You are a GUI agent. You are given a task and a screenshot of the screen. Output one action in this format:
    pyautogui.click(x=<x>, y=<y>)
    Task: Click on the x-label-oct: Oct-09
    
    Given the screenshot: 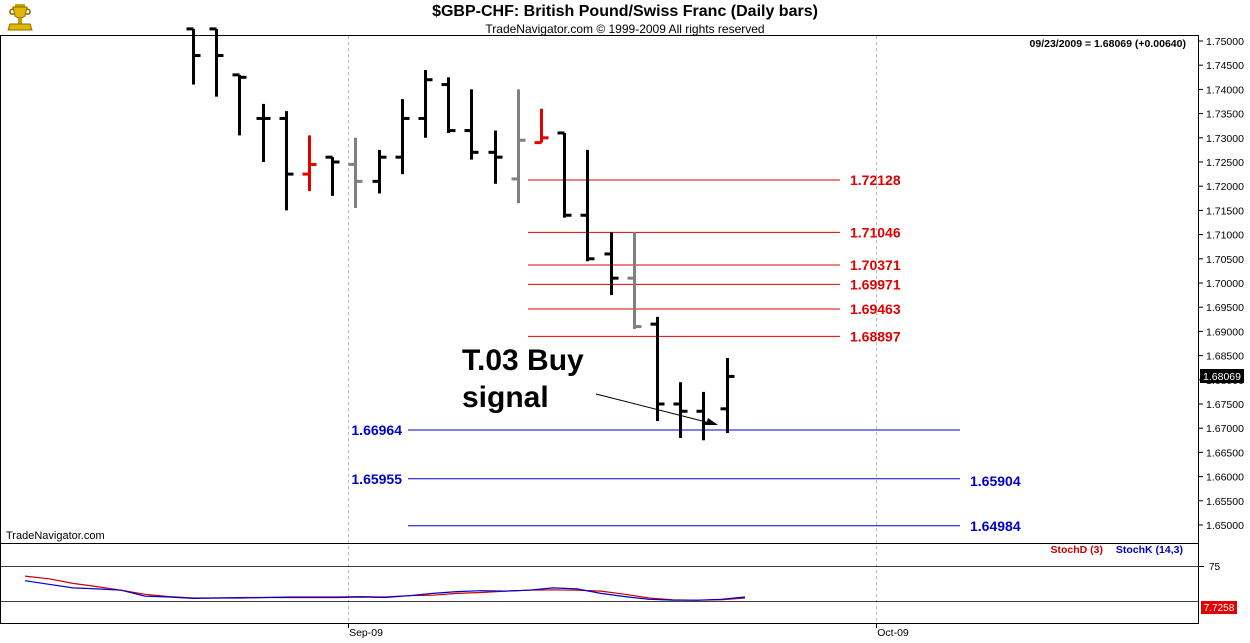 What is the action you would take?
    pyautogui.click(x=893, y=633)
    